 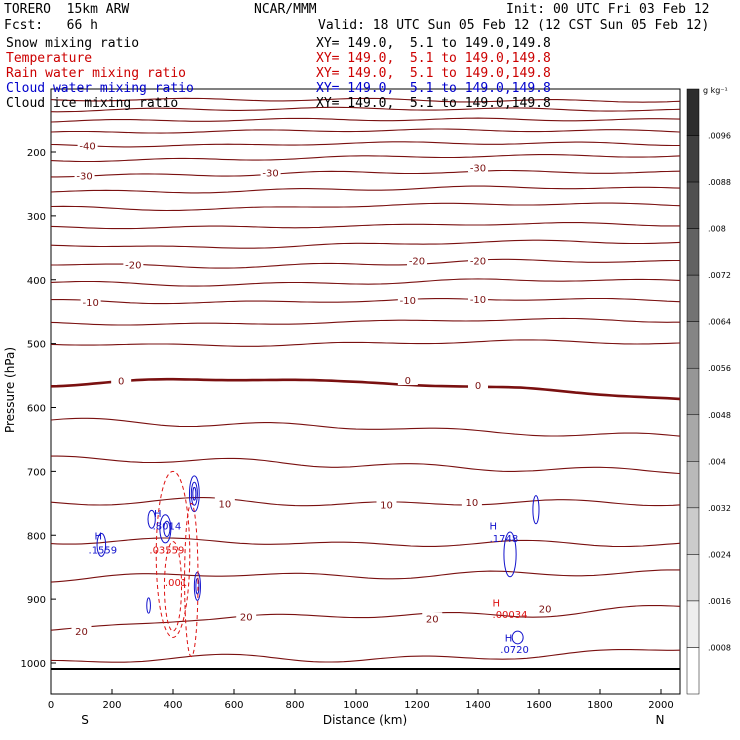 I want to click on extremum-label: .001, so click(x=176, y=583).